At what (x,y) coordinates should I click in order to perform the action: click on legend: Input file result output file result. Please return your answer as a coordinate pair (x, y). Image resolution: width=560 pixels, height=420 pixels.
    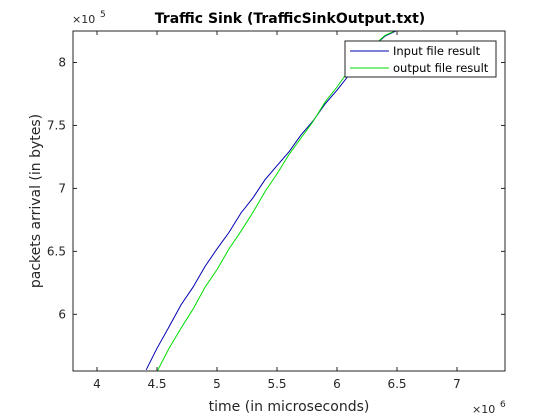
    Looking at the image, I should click on (420, 59).